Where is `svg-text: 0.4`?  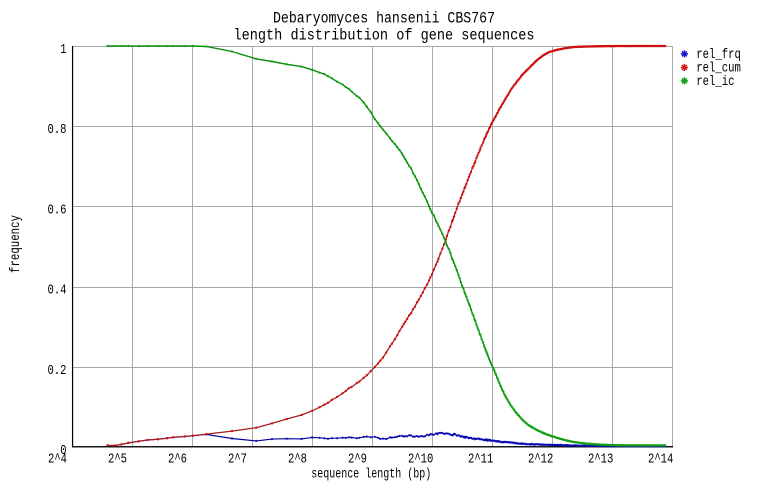 svg-text: 0.4 is located at coordinates (57, 291).